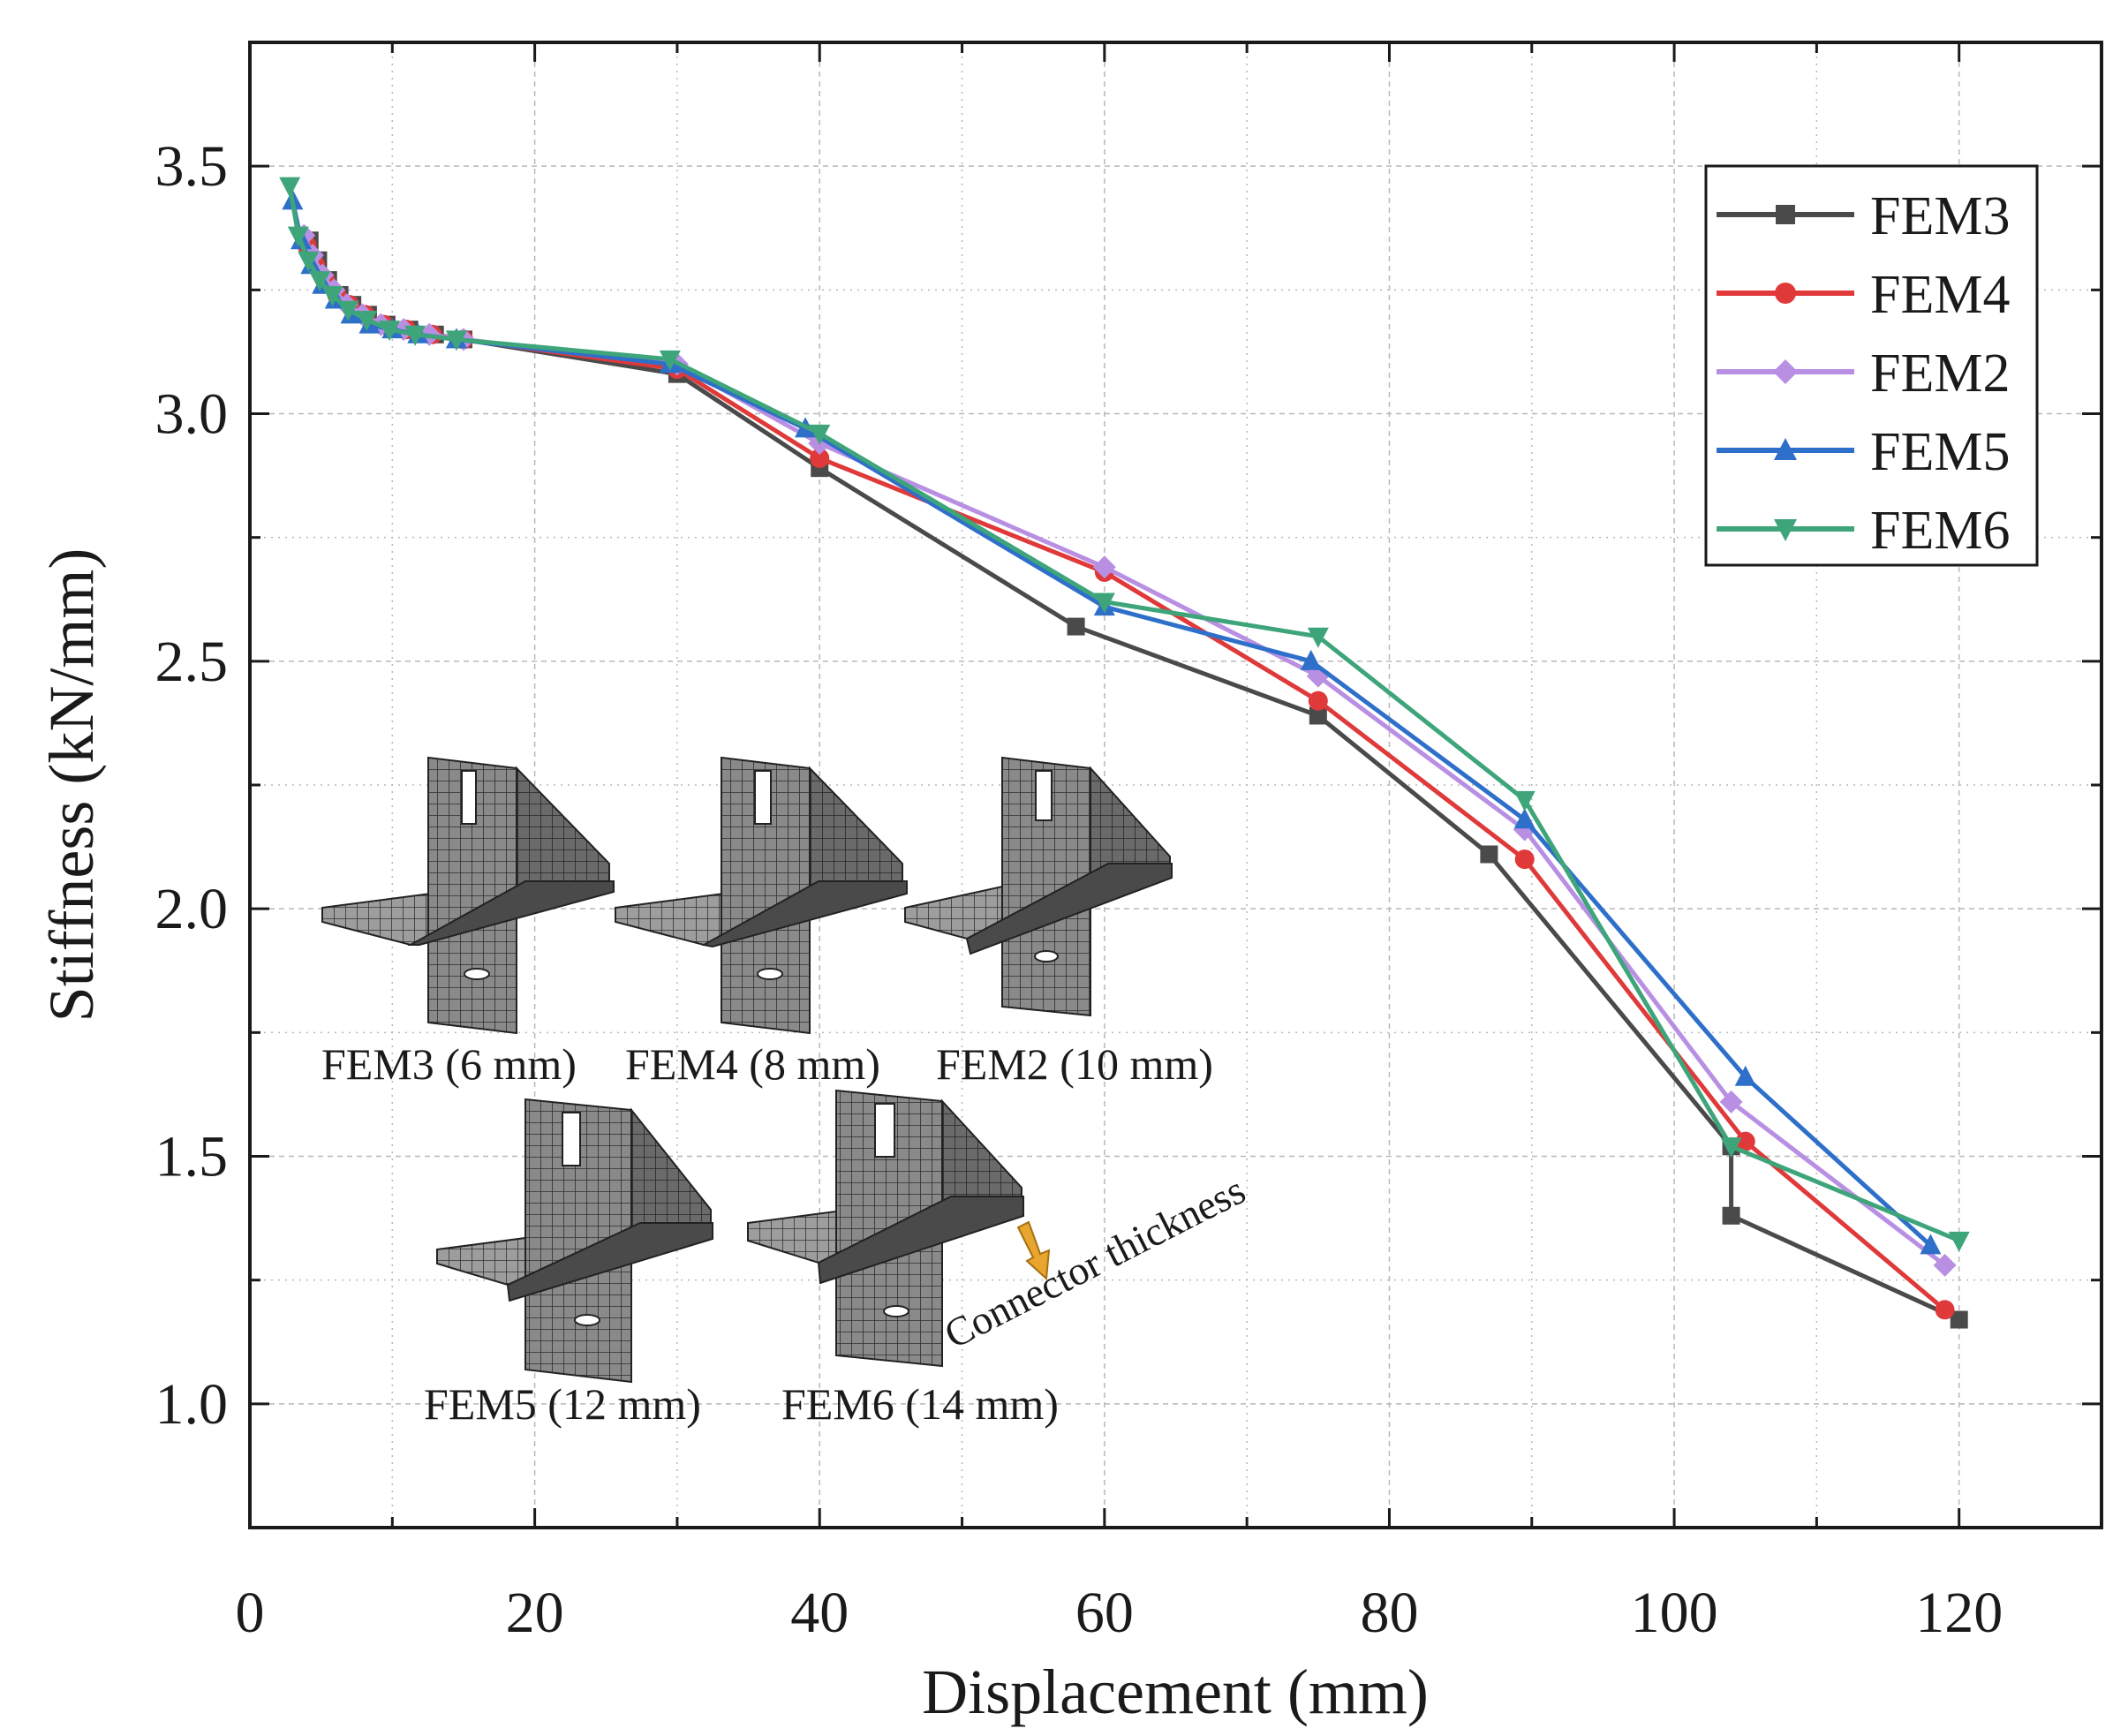 This screenshot has width=2128, height=1736. Describe the element at coordinates (1389, 1613) in the screenshot. I see `x-tick-label: 80` at that location.